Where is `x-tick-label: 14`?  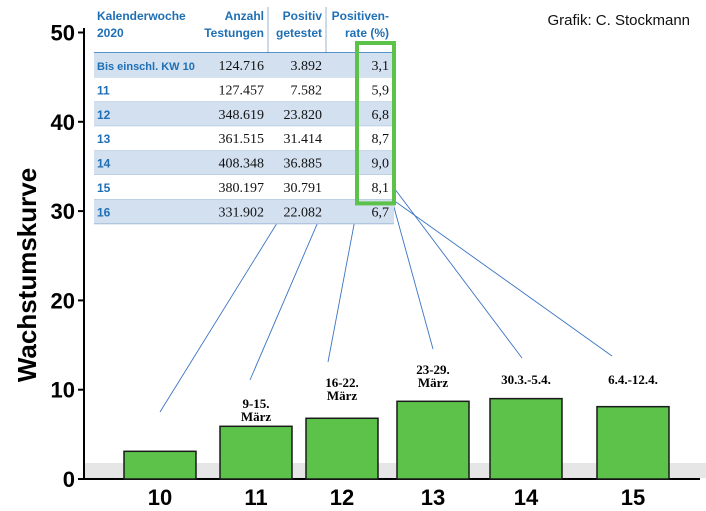
x-tick-label: 14 is located at coordinates (526, 497).